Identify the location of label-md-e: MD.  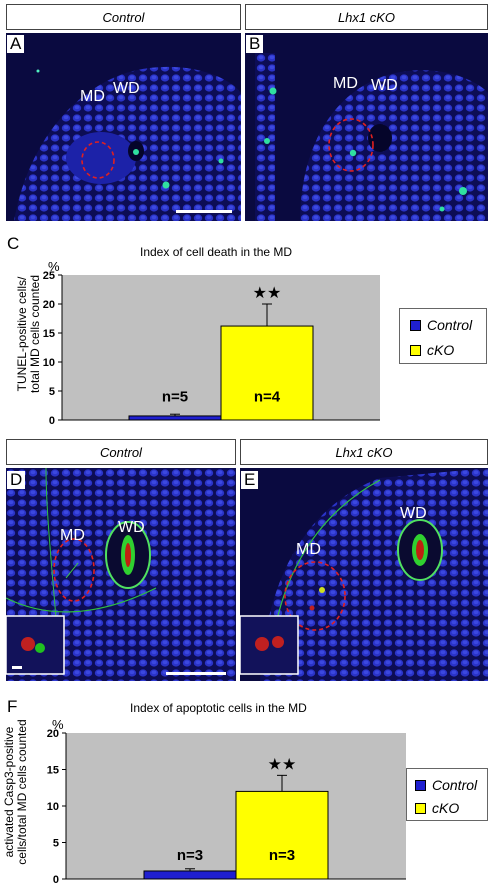
(308, 549).